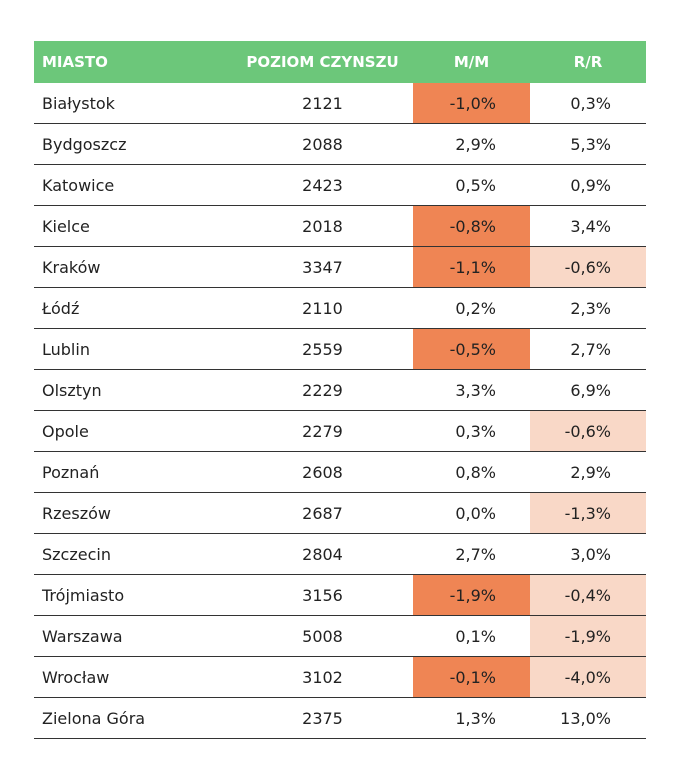 This screenshot has width=695, height=781. I want to click on cell-mm: -0,8%, so click(471, 226).